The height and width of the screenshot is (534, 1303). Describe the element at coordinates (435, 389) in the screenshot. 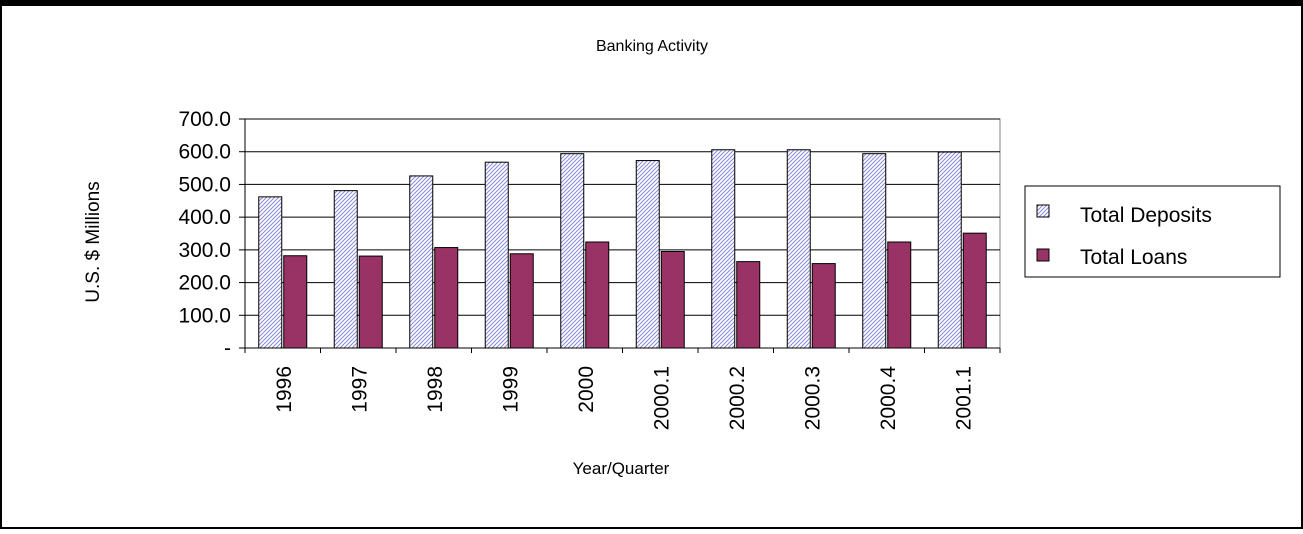

I see `x-tick-label: 1998` at that location.